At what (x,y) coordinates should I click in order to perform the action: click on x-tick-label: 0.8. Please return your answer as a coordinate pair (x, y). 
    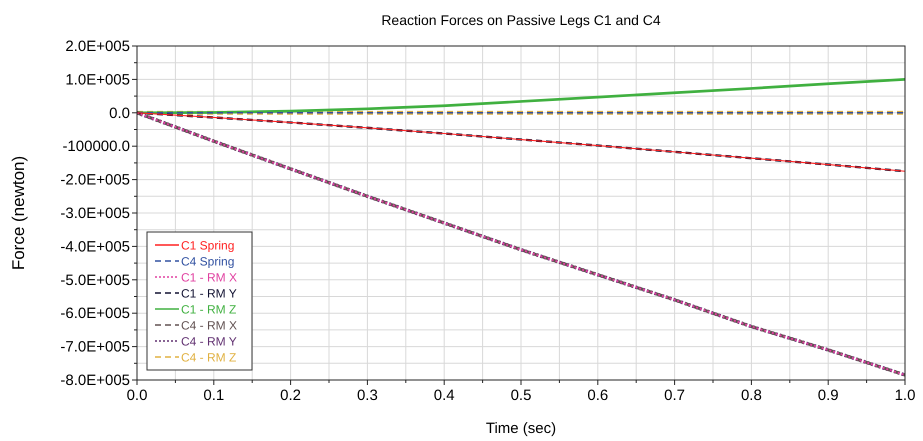
    Looking at the image, I should click on (751, 395).